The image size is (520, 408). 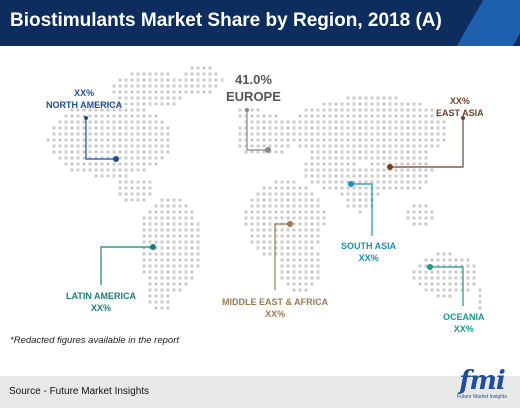 I want to click on oceania-connector, so click(x=447, y=286).